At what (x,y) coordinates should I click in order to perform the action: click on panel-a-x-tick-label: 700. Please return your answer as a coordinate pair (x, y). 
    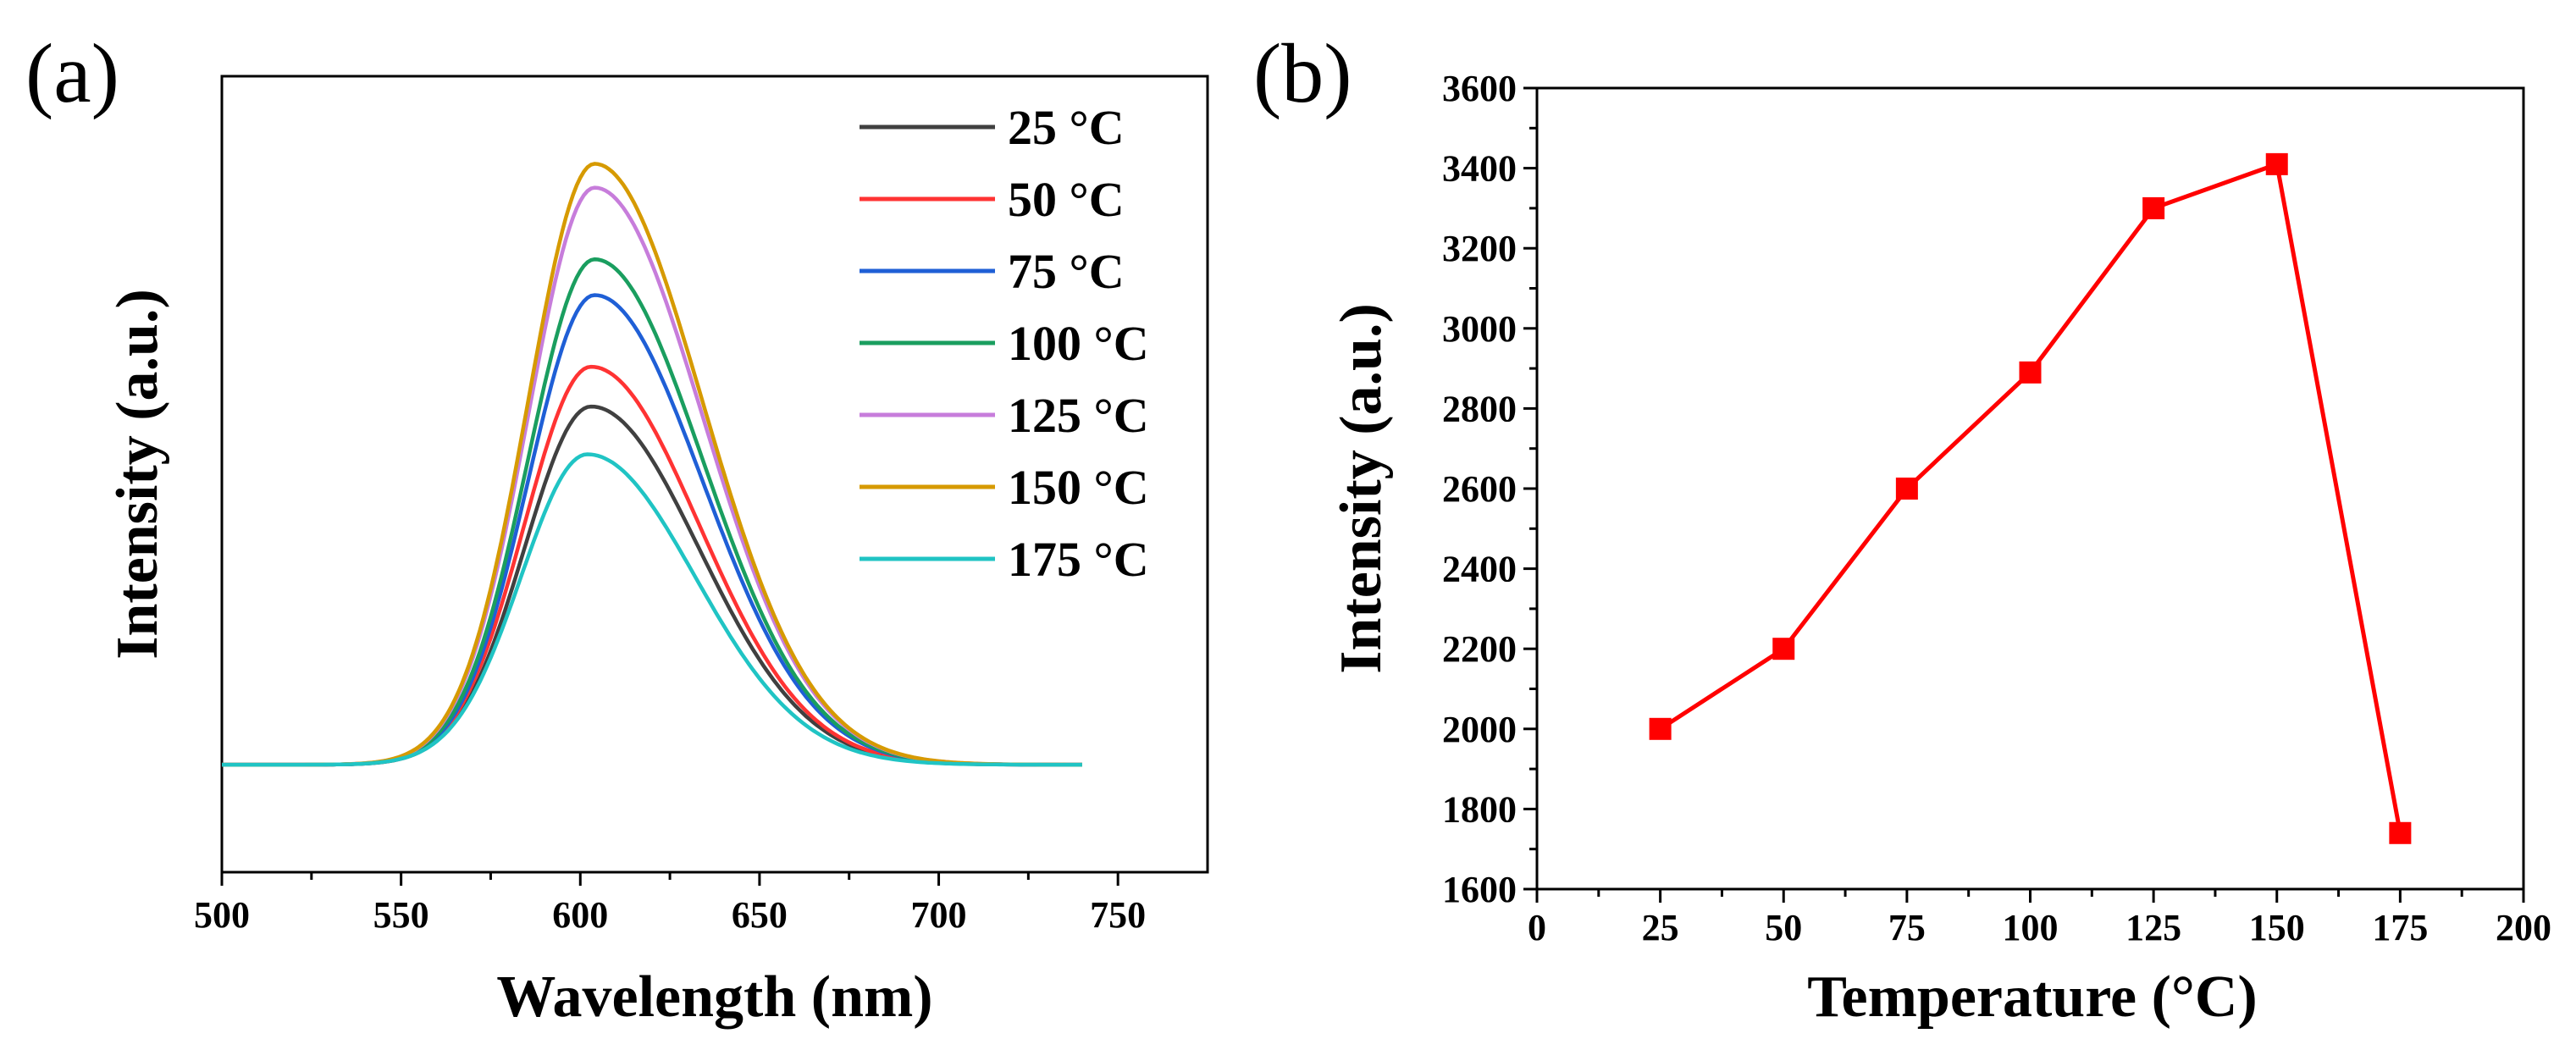
    Looking at the image, I should click on (939, 915).